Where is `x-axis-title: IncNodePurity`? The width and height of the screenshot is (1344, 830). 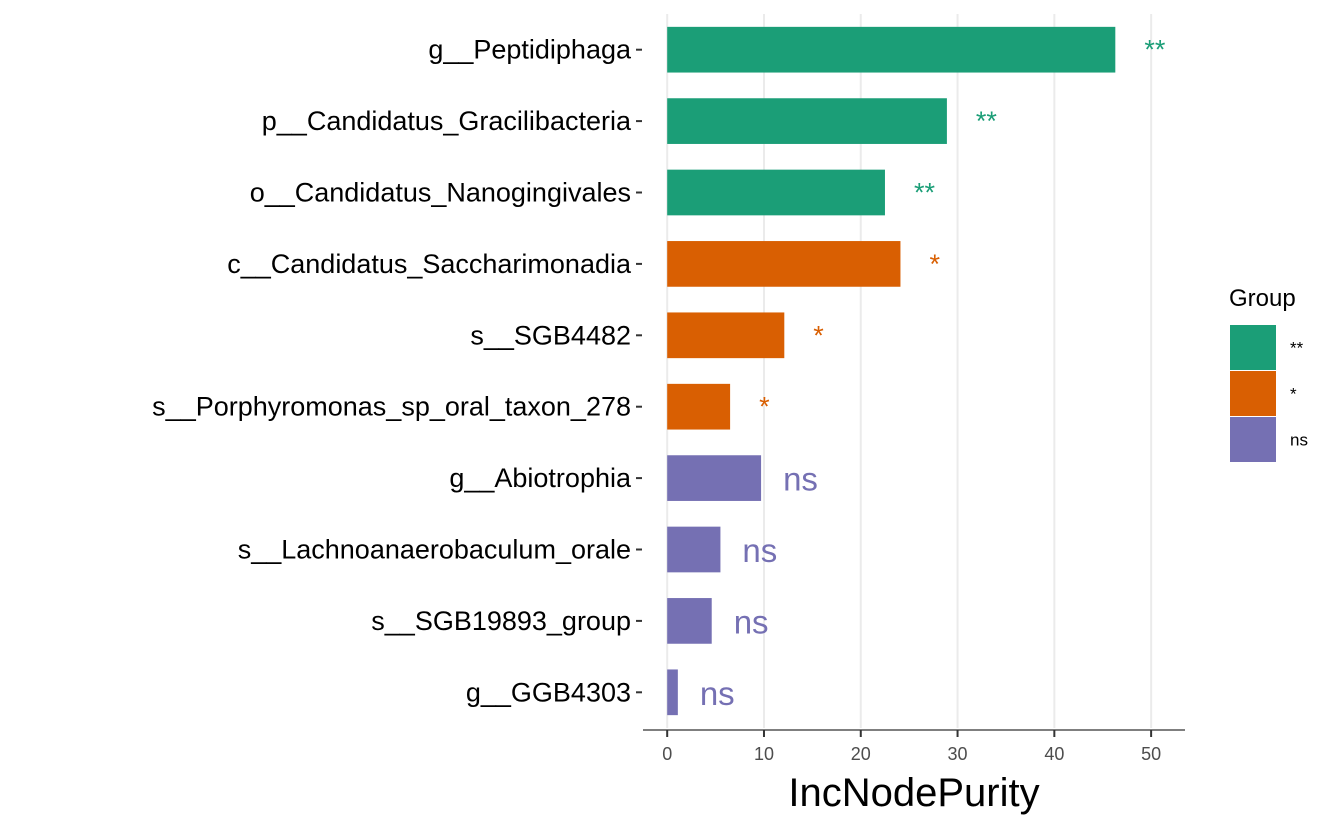
x-axis-title: IncNodePurity is located at coordinates (913, 793).